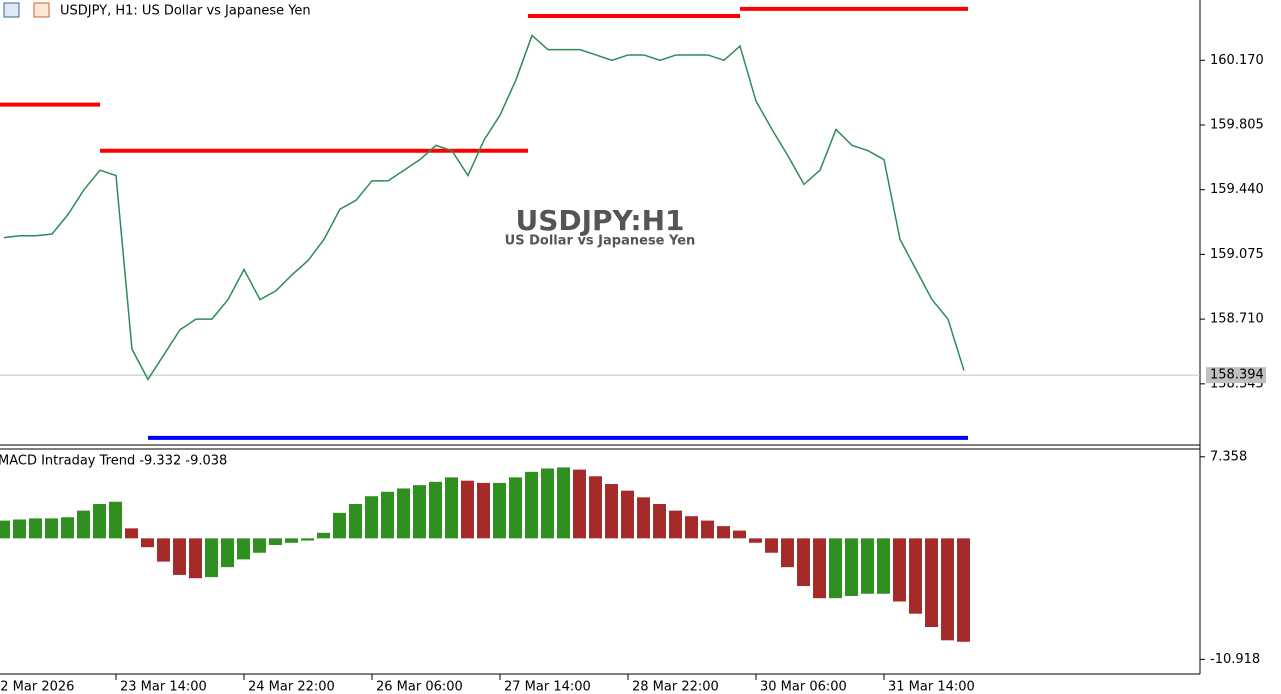 Image resolution: width=1281 pixels, height=694 pixels. Describe the element at coordinates (931, 687) in the screenshot. I see `x-tick-label: 31 Mar 14:00` at that location.